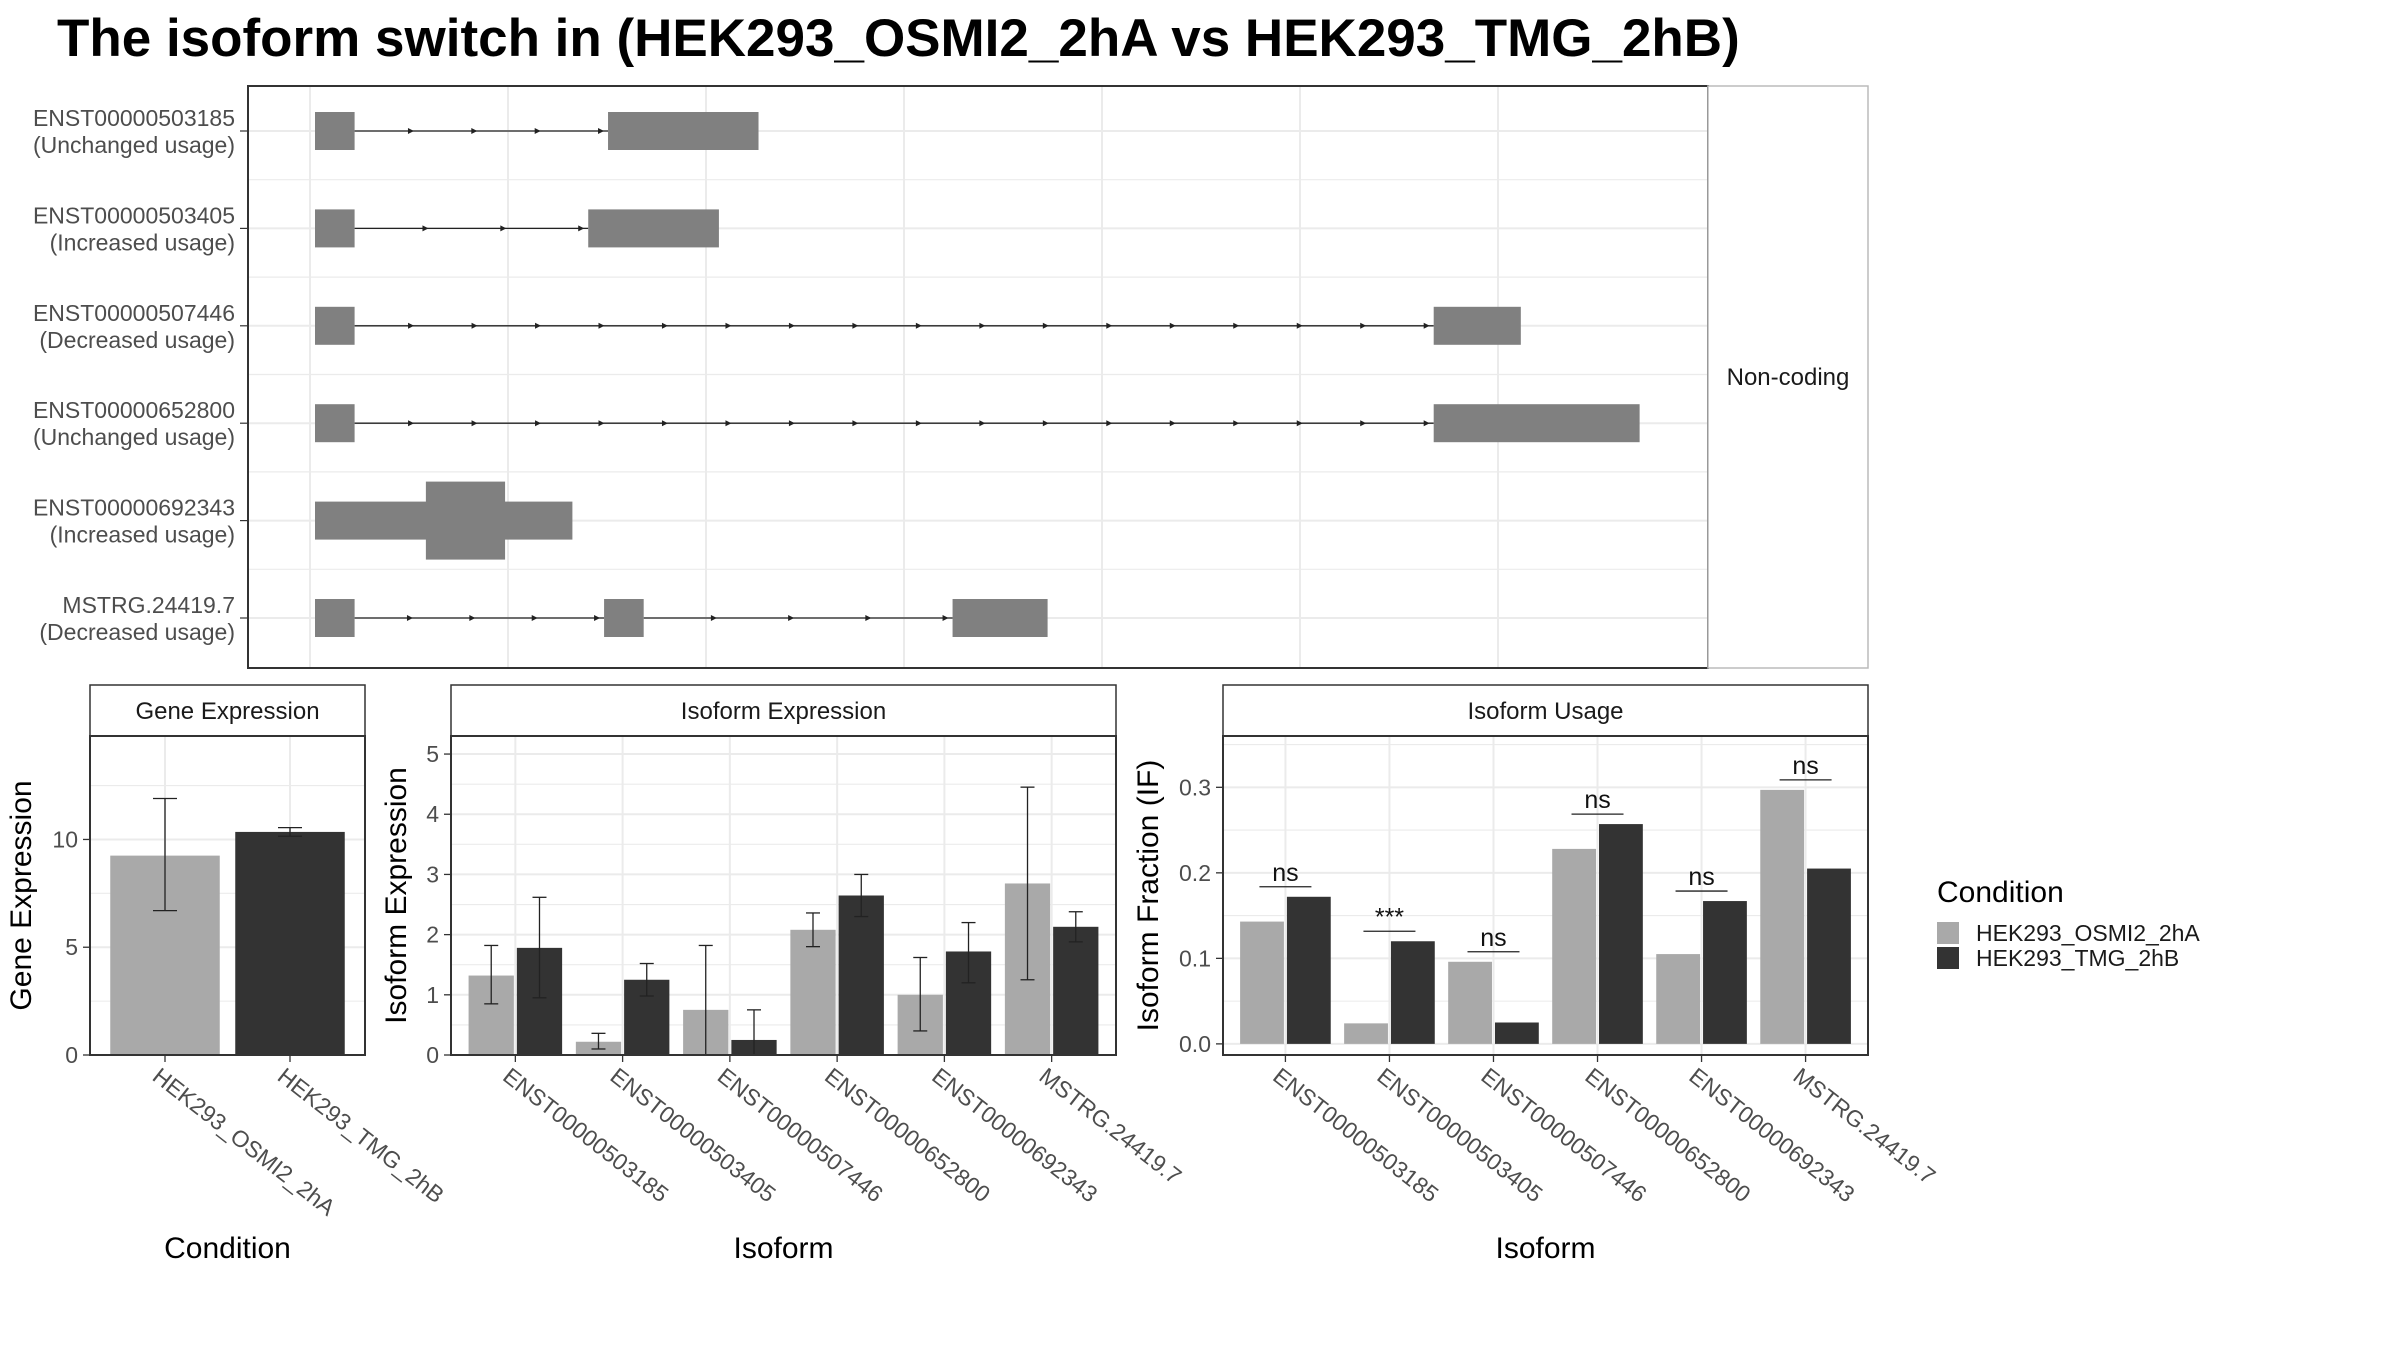 This screenshot has width=2400, height=1350. I want to click on y-axis-title: Gene Expression, so click(21, 895).